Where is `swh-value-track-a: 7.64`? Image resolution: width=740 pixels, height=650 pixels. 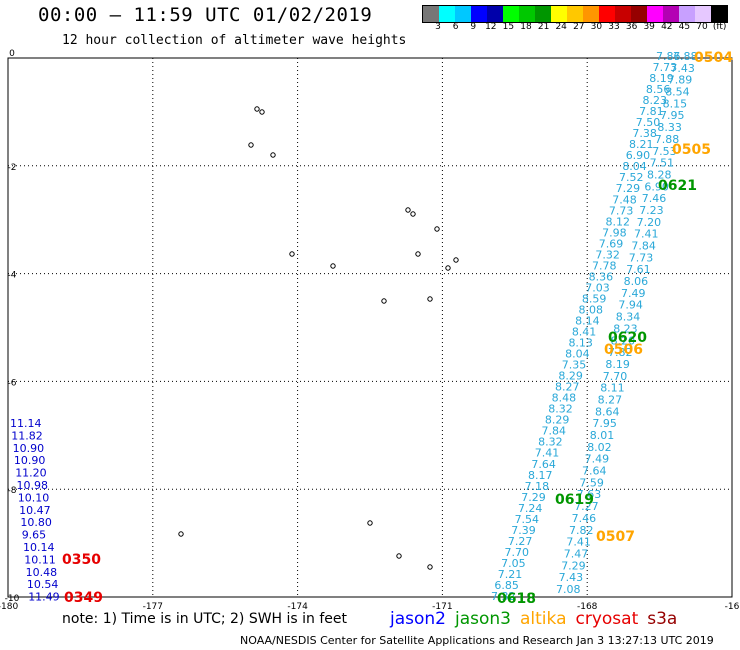 swh-value-track-a: 7.64 is located at coordinates (594, 471).